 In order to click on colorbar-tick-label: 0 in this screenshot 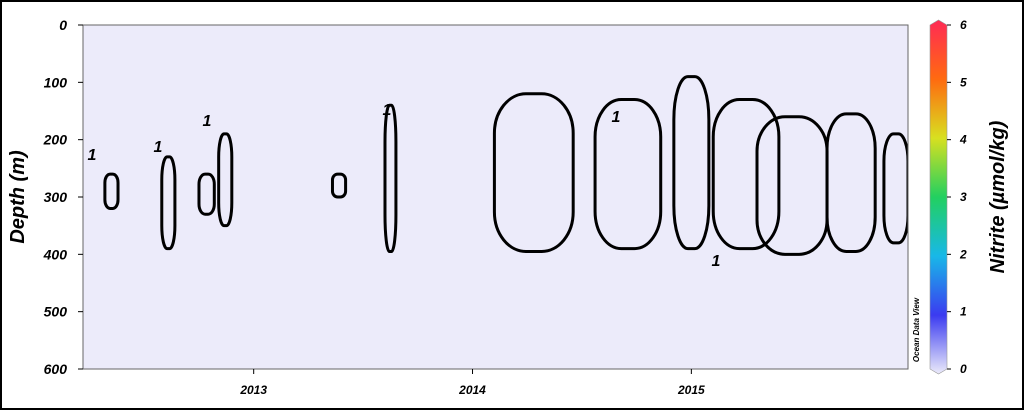, I will do `click(963, 369)`.